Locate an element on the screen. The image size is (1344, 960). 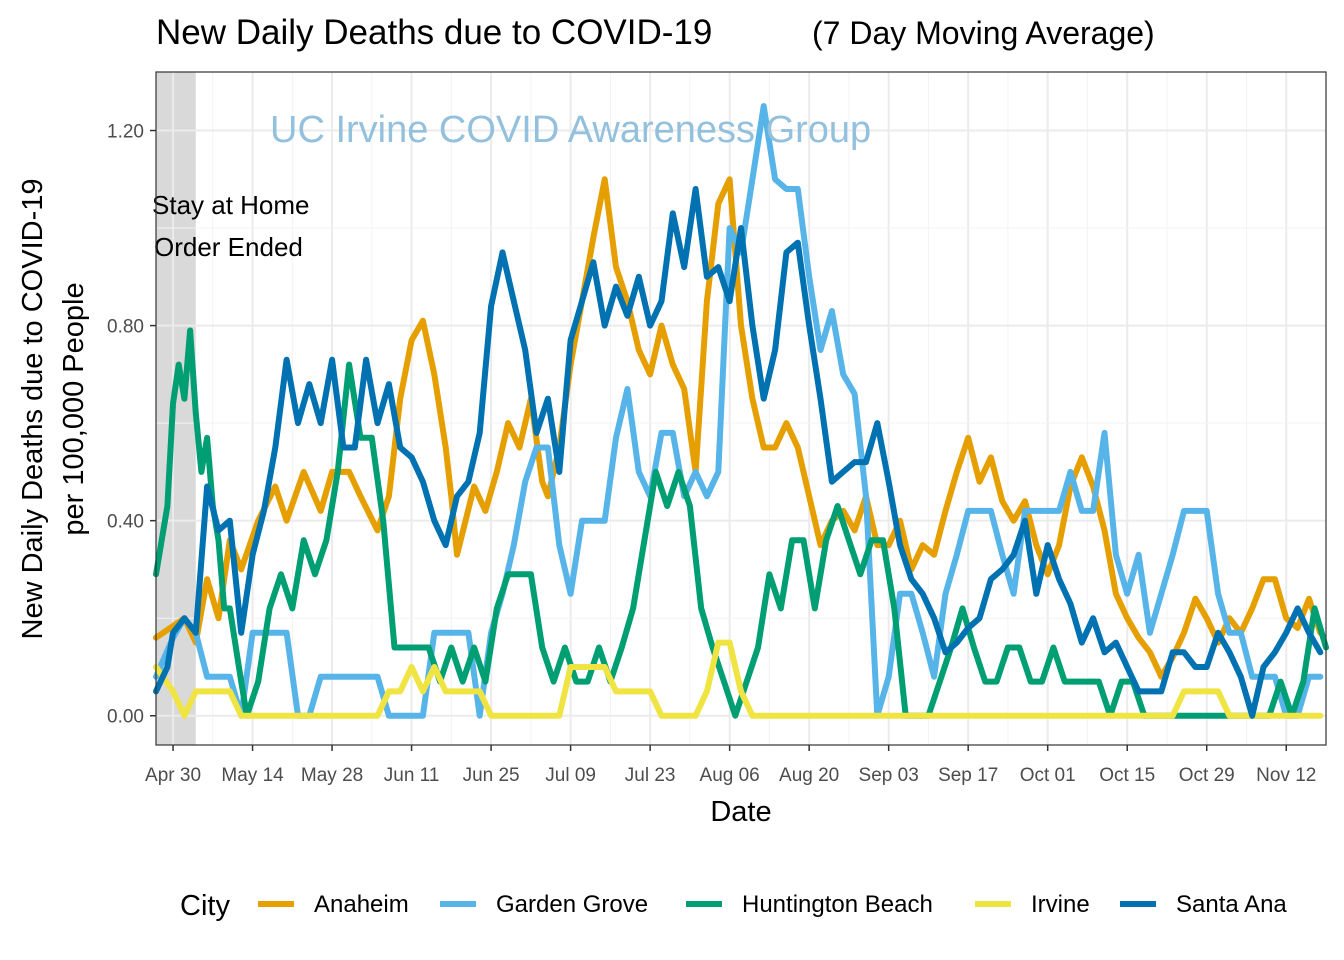
annotation-line2: Order Ended is located at coordinates (228, 247).